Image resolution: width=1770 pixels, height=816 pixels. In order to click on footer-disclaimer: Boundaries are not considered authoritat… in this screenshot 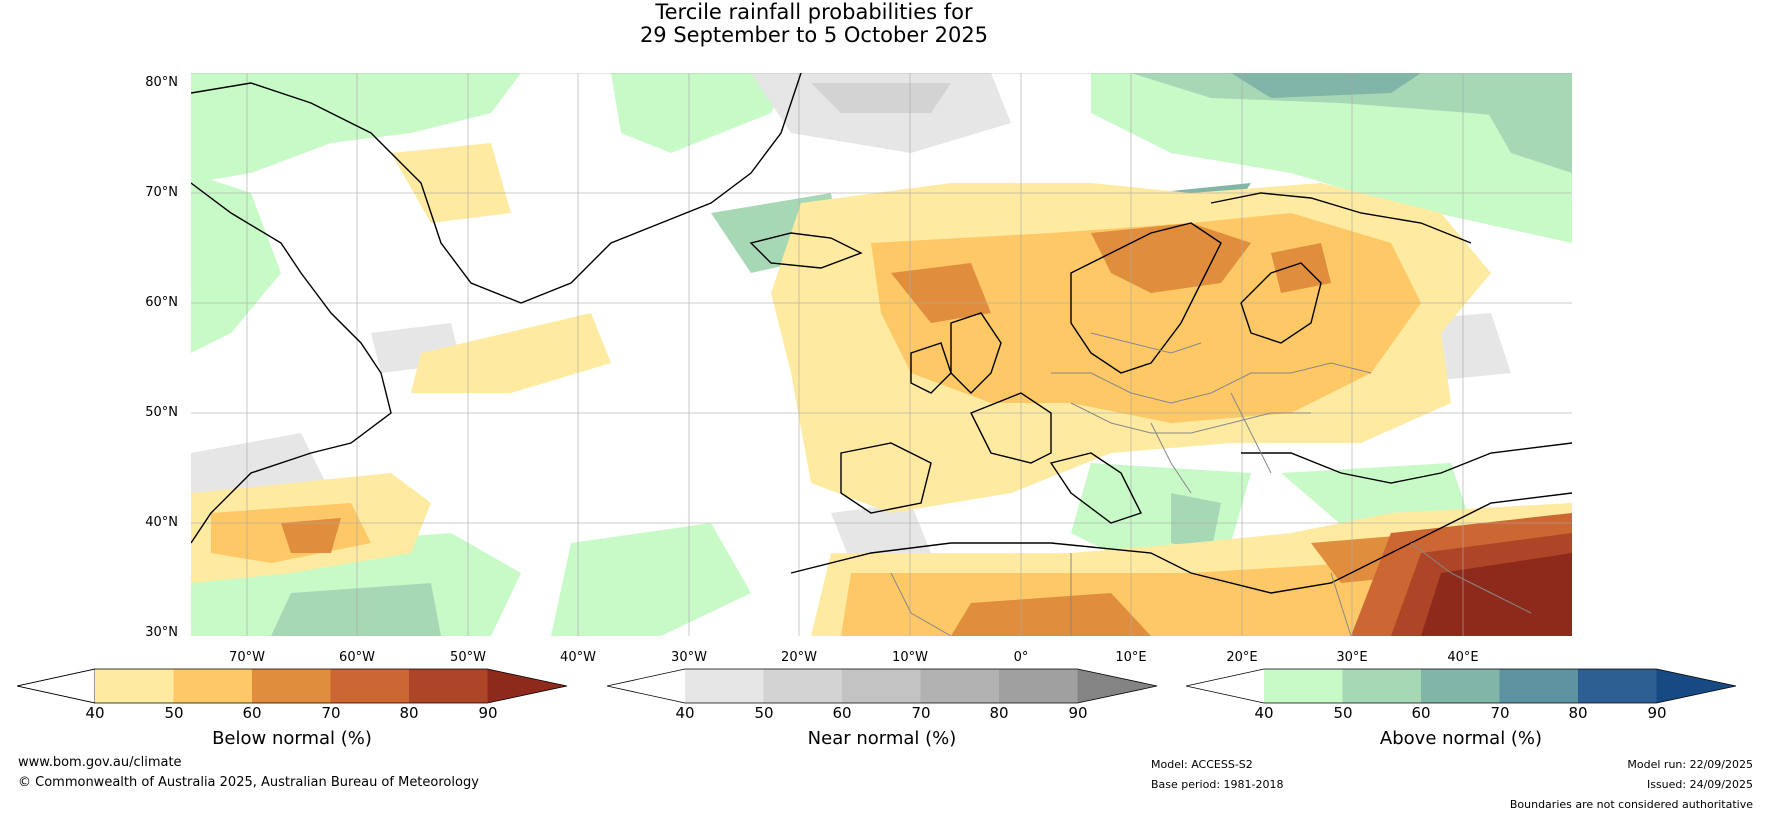, I will do `click(1631, 804)`.